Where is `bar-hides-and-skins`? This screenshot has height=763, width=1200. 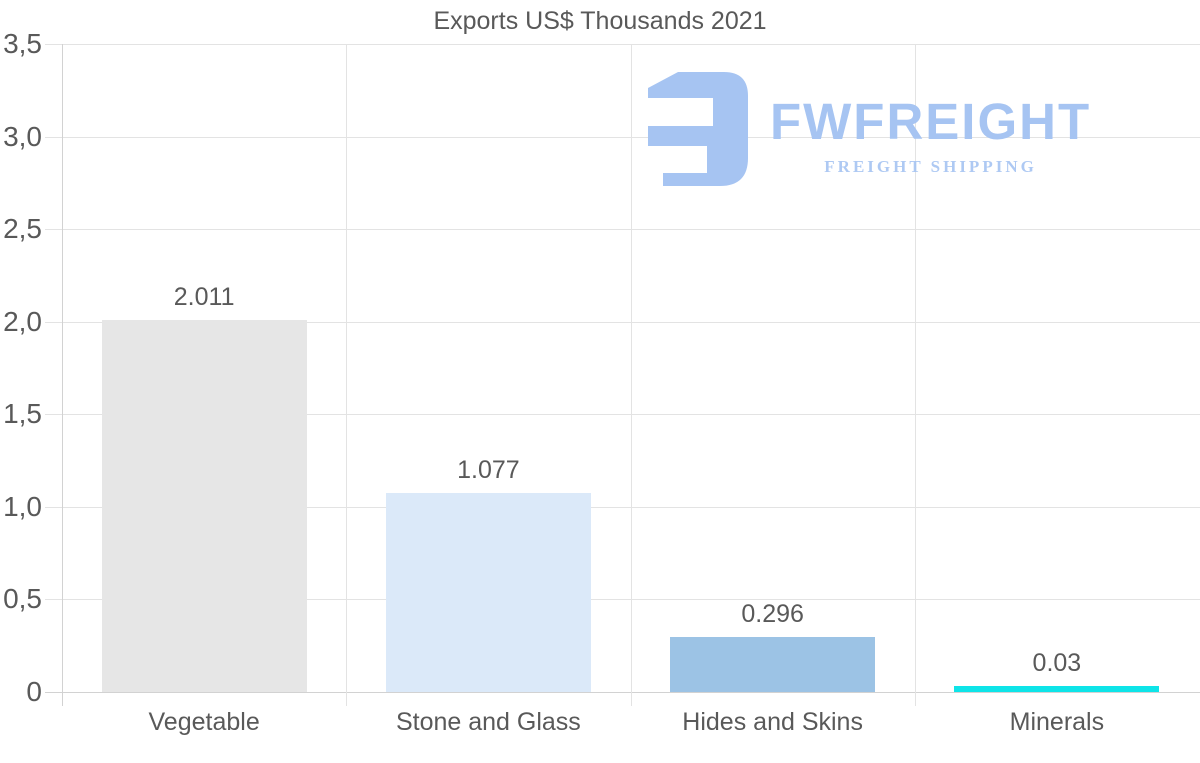 bar-hides-and-skins is located at coordinates (773, 664).